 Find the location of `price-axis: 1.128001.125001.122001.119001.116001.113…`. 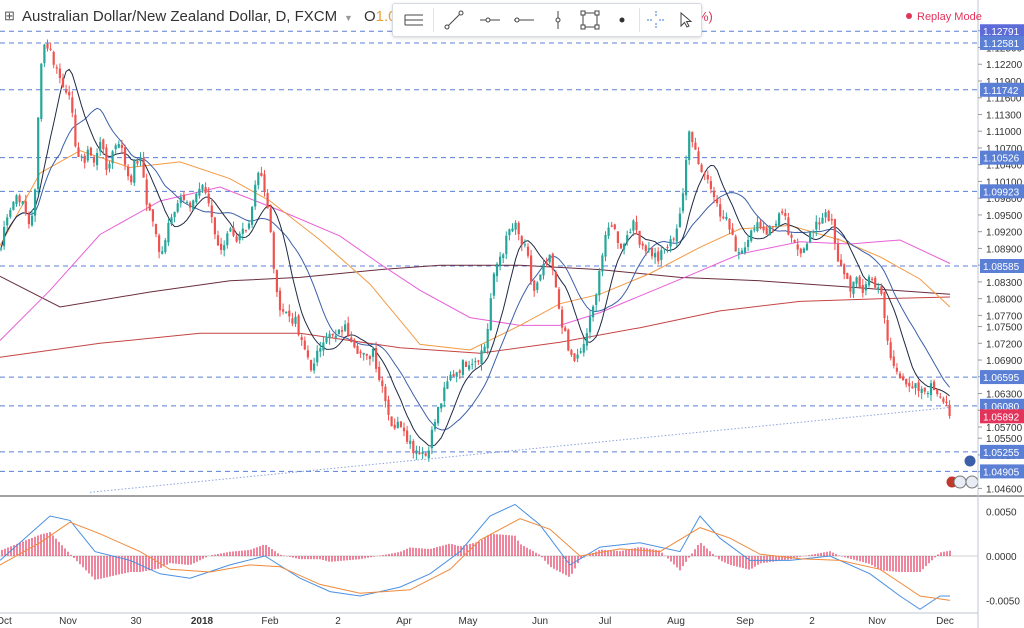

price-axis: 1.128001.125001.122001.119001.116001.113… is located at coordinates (1000, 314).